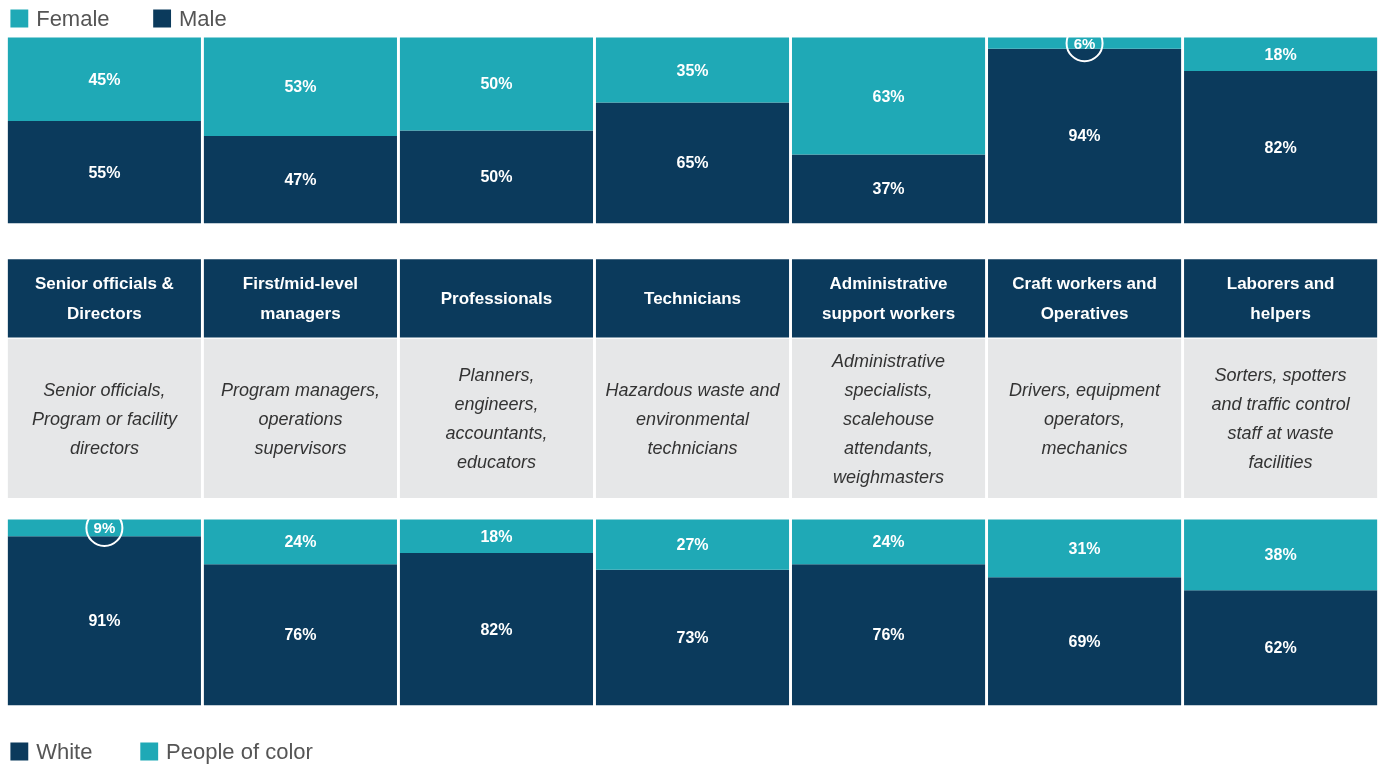  I want to click on legend-label: People of color, so click(239, 751).